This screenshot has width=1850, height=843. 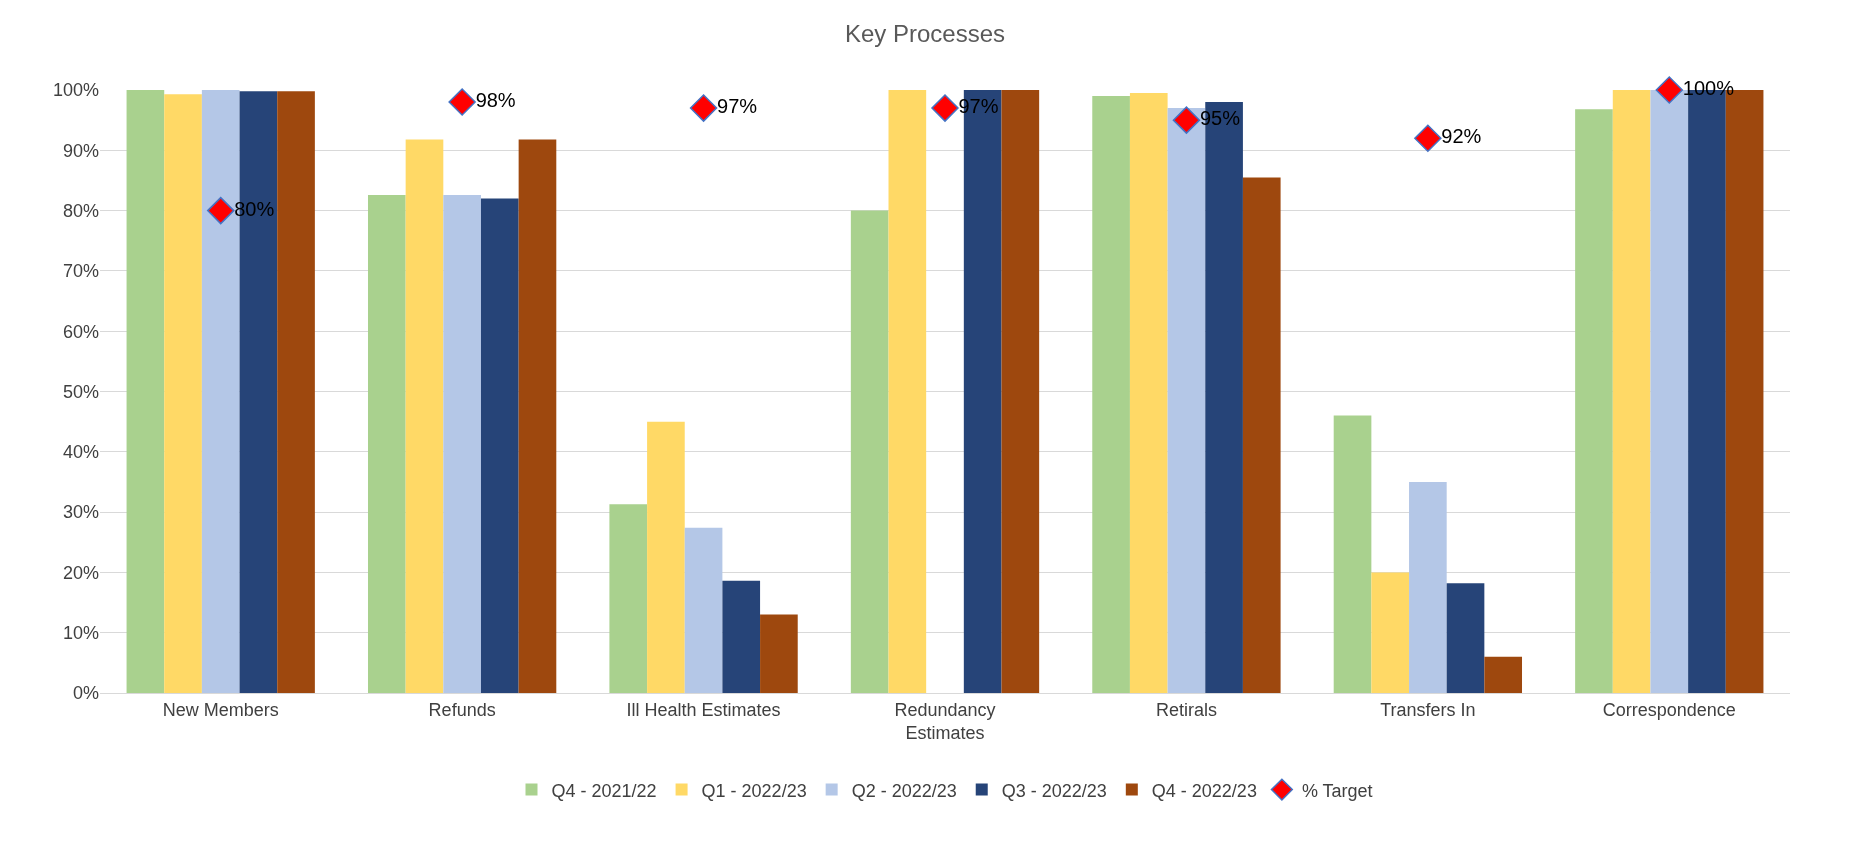 I want to click on y-tick-label: 70%, so click(x=80, y=271).